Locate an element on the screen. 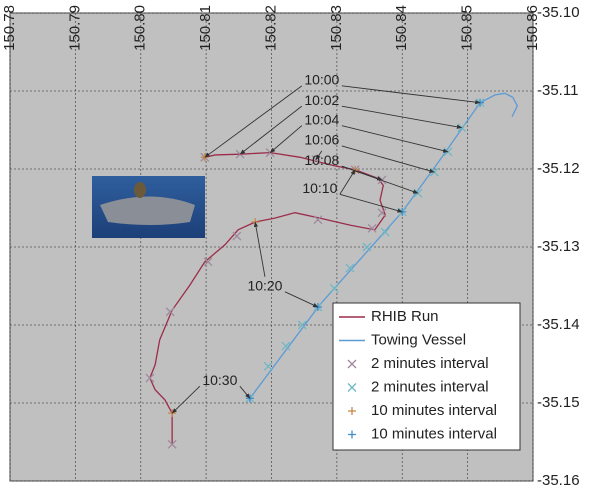  x-tick-label: 150.80 is located at coordinates (140, 28).